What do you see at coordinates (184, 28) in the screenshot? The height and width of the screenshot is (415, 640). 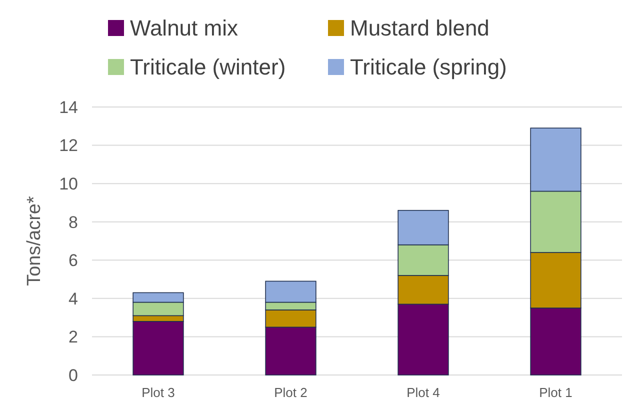 I see `legend-label: Walnut mix` at bounding box center [184, 28].